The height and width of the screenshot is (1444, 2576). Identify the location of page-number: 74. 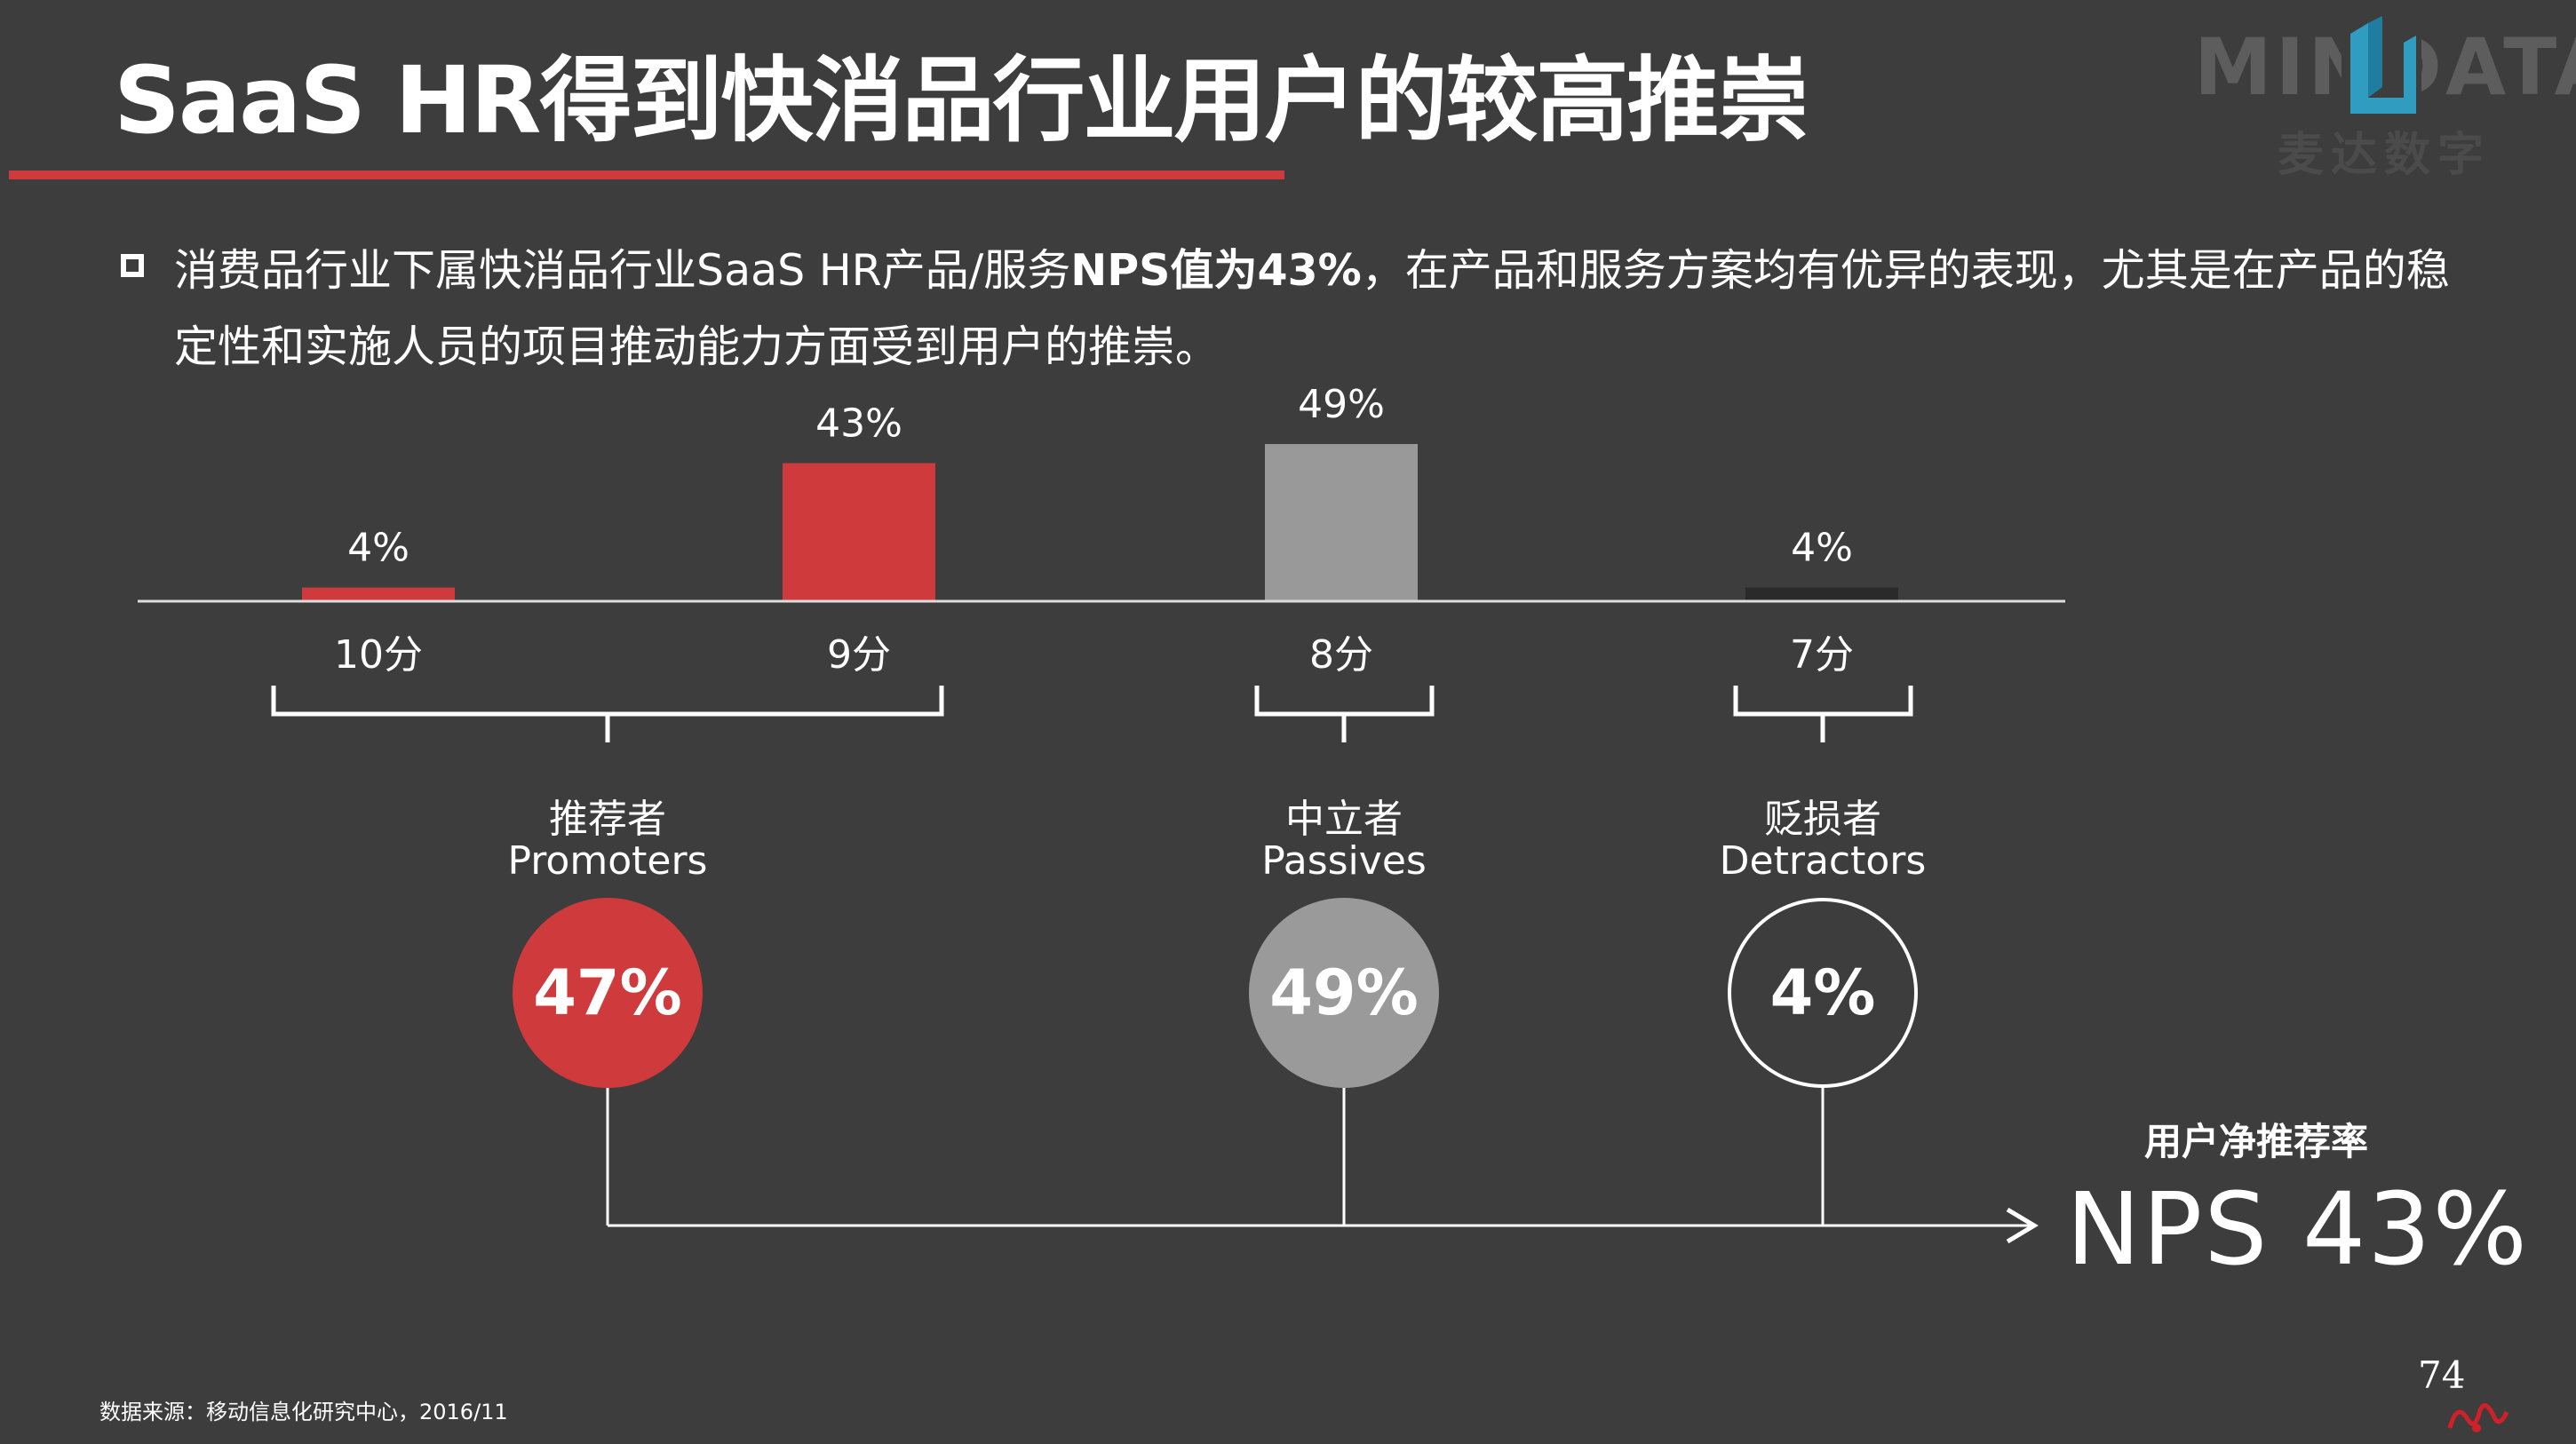
(2442, 1375).